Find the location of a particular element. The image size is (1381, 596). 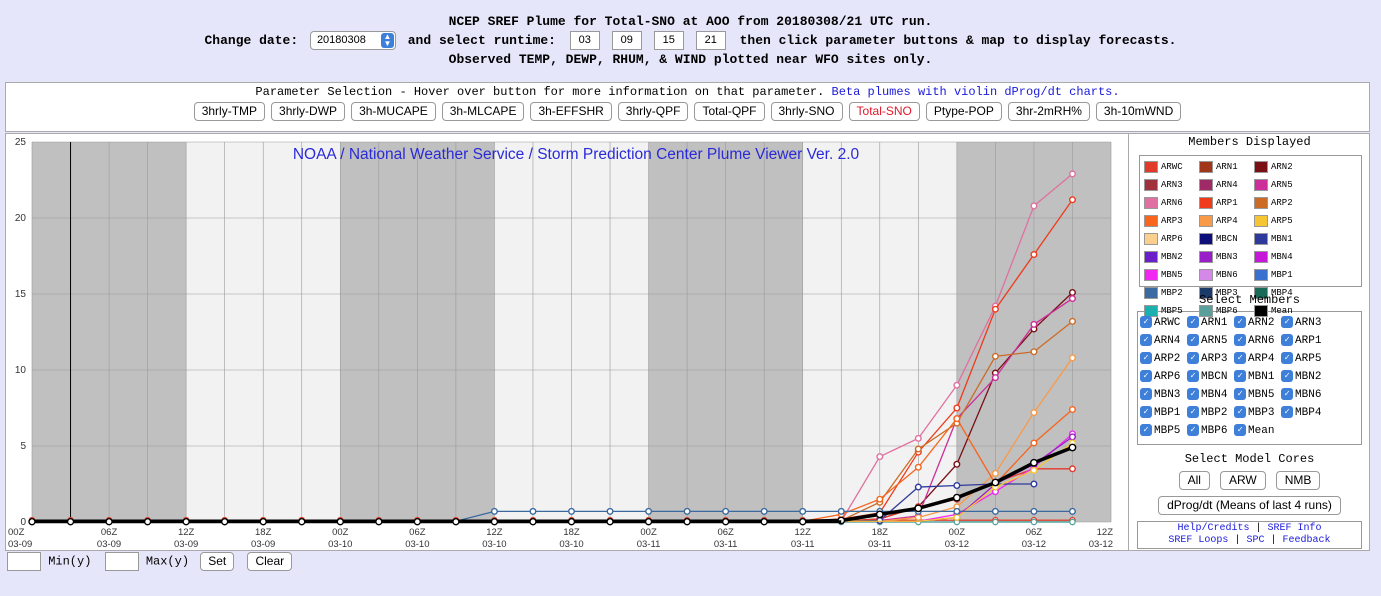

member-checkbox-mean: ✓ Mean is located at coordinates (1254, 430).